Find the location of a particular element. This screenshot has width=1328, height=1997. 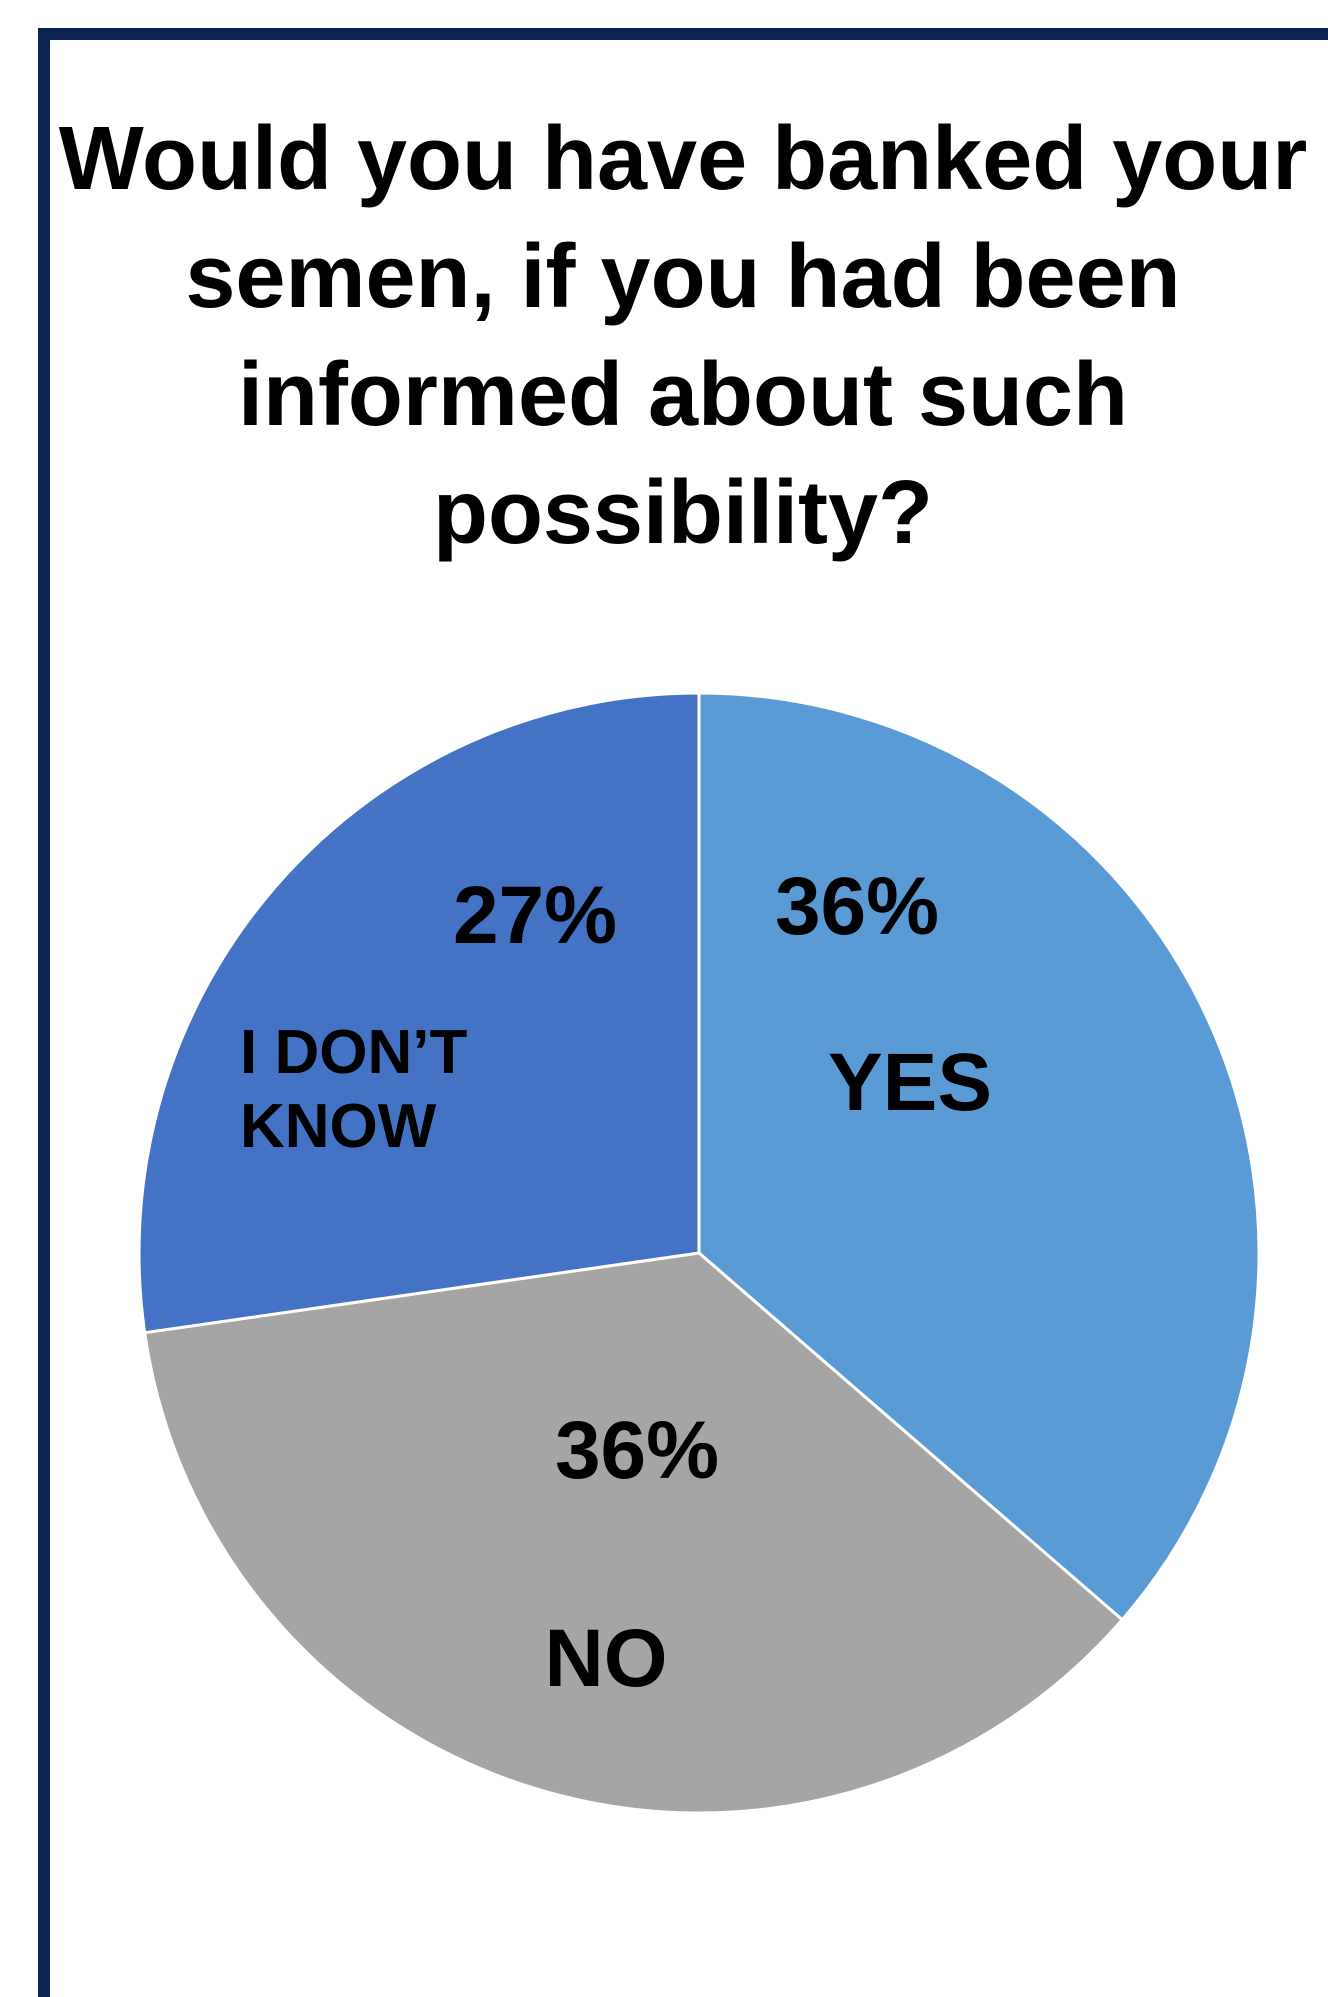

slice-category-label-yes: YES is located at coordinates (910, 1082).